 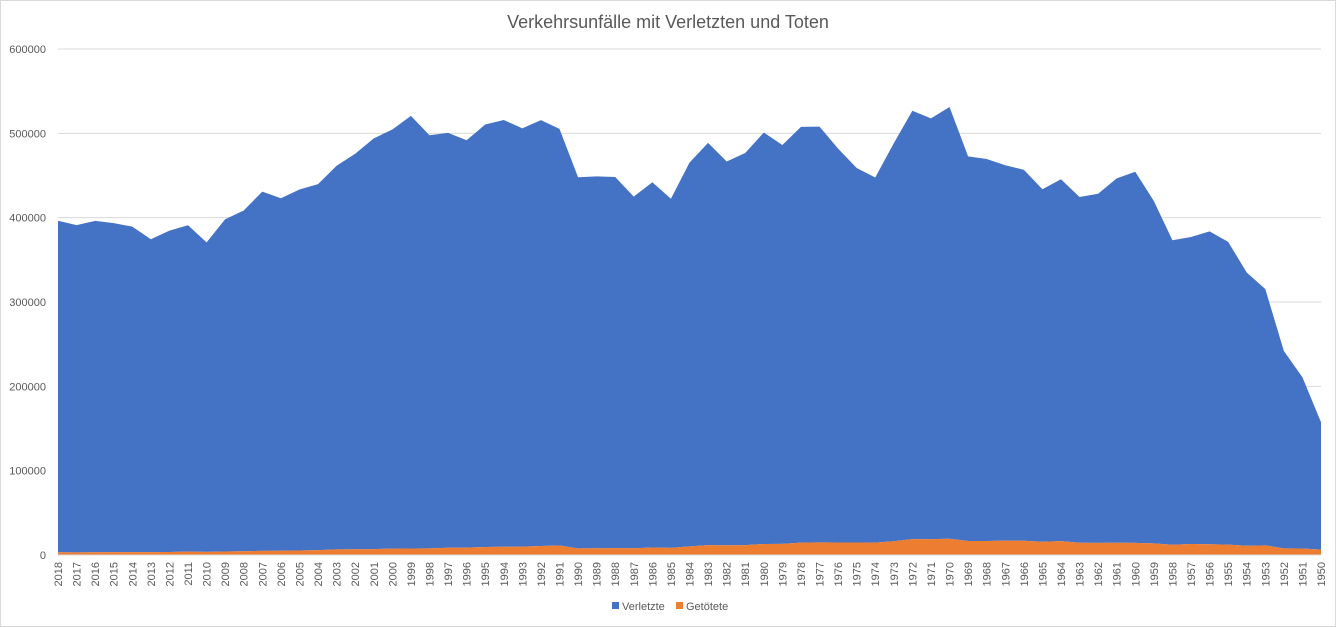 I want to click on x-tick-label: 1980, so click(x=765, y=574).